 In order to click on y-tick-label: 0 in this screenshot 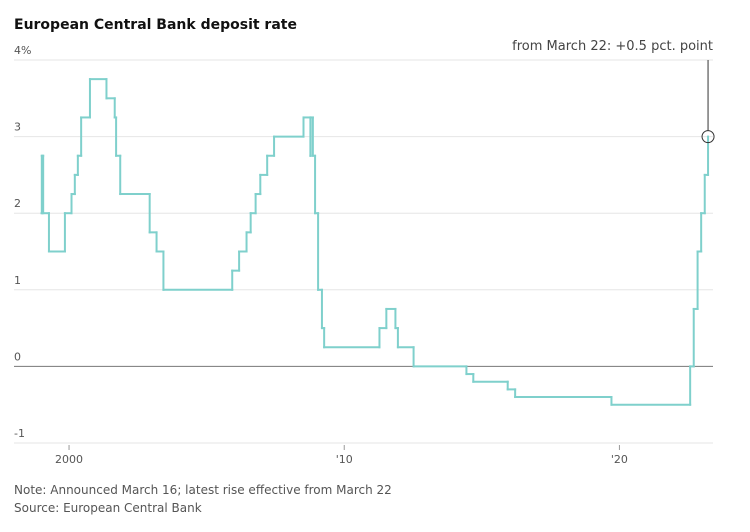, I will do `click(17, 356)`.